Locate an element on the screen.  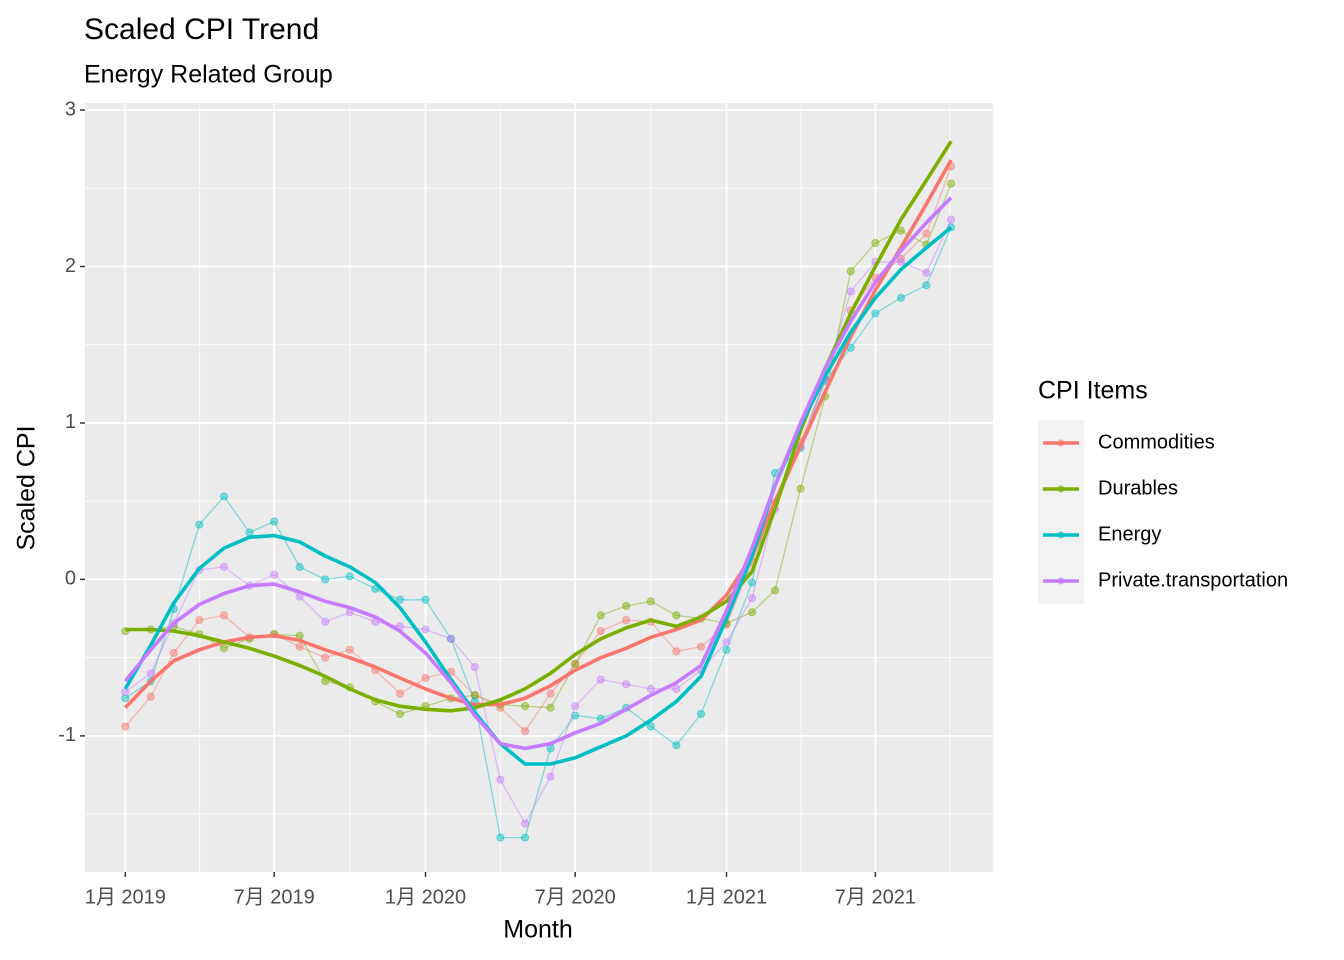
y-tick-label: 3 is located at coordinates (70, 109).